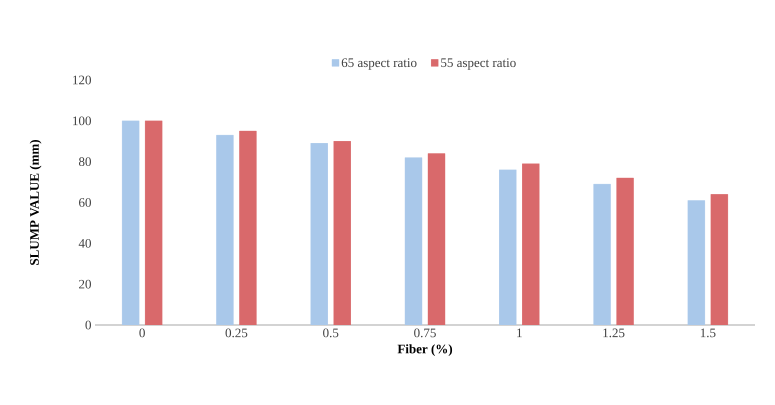 This screenshot has width=775, height=405. What do you see at coordinates (237, 333) in the screenshot?
I see `x-tick-label: 0.25` at bounding box center [237, 333].